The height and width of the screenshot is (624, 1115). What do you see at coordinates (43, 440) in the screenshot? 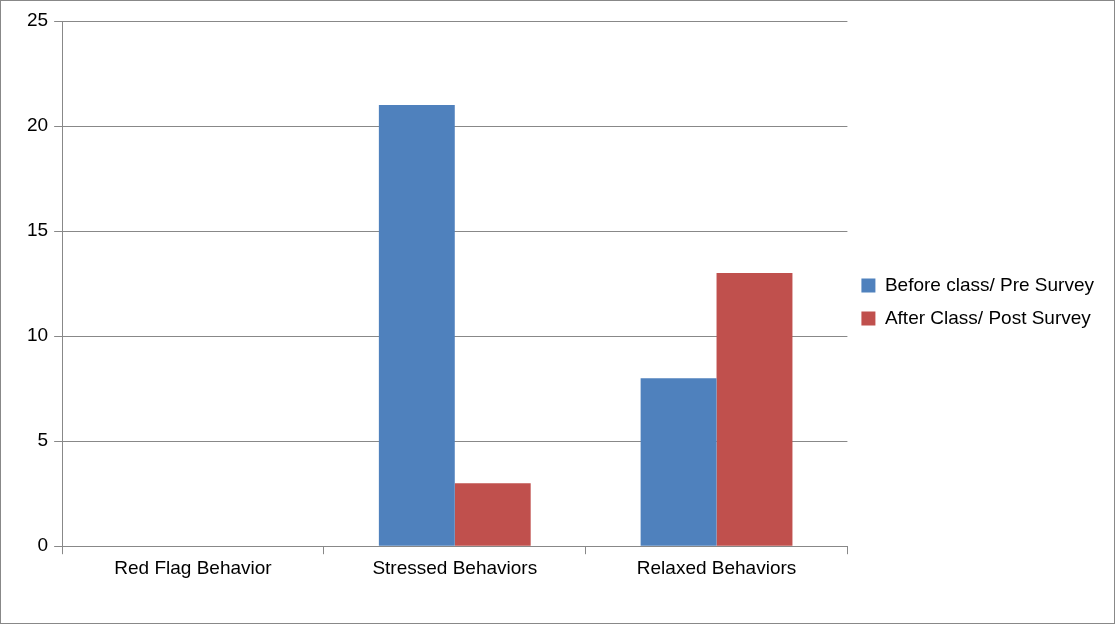
I see `y-tick-label: 5` at bounding box center [43, 440].